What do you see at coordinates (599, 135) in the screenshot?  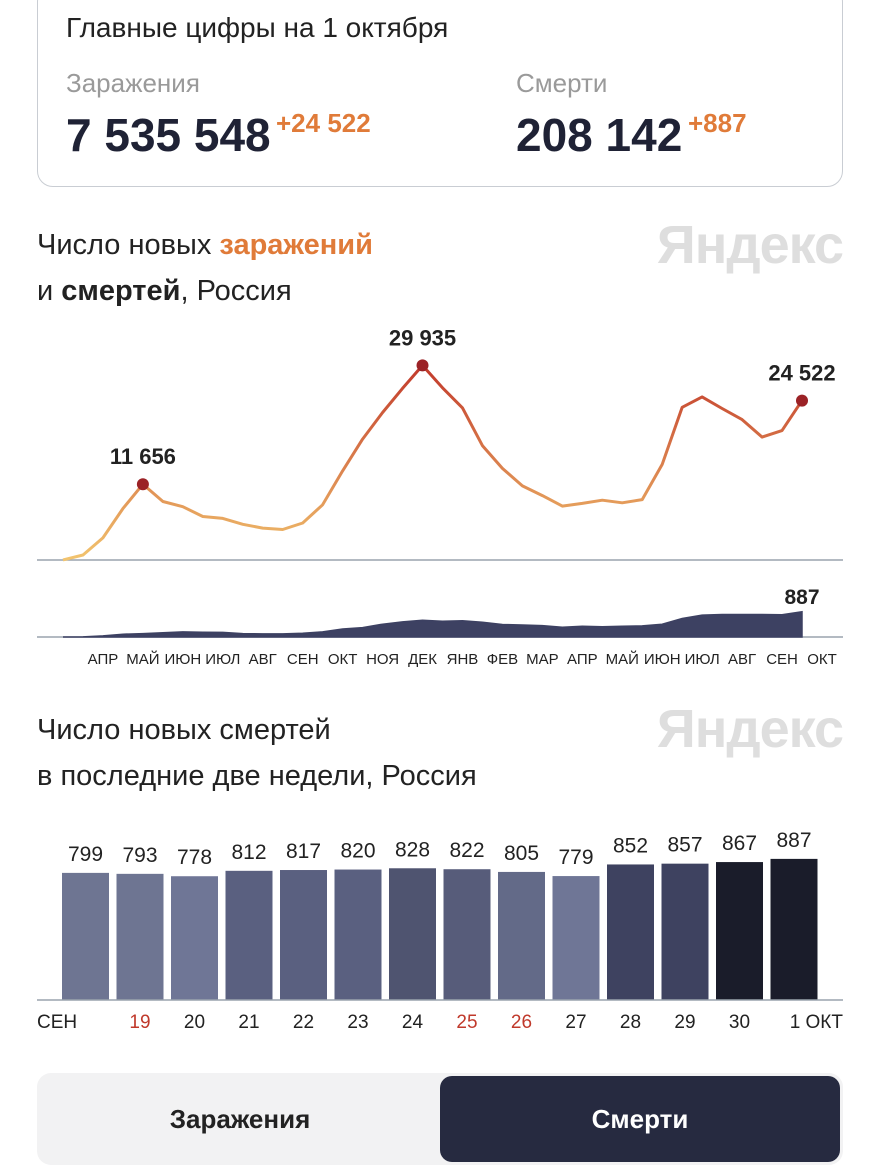 I see `deaths-total: 208 142` at bounding box center [599, 135].